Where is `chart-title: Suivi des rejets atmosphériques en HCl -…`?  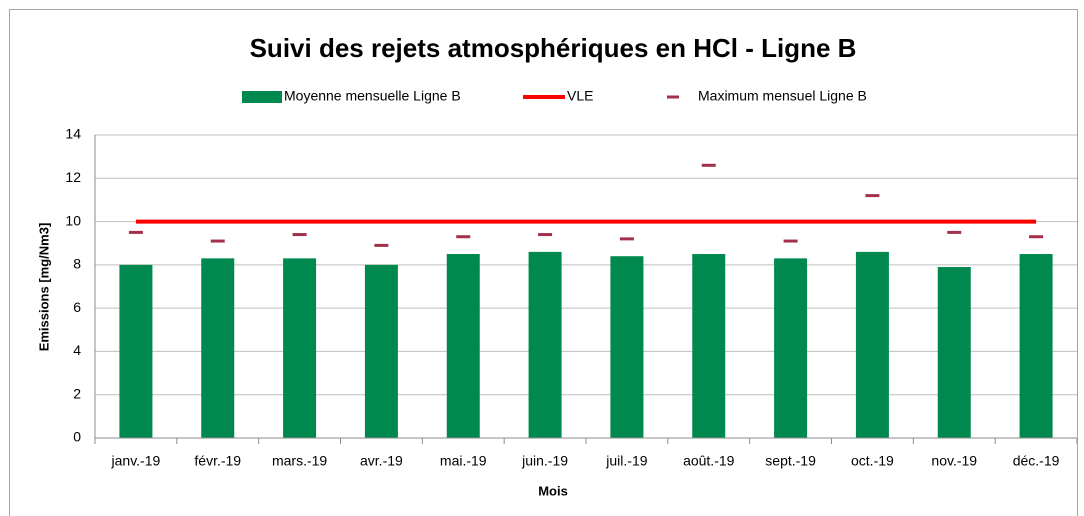
chart-title: Suivi des rejets atmosphériques en HCl -… is located at coordinates (553, 48).